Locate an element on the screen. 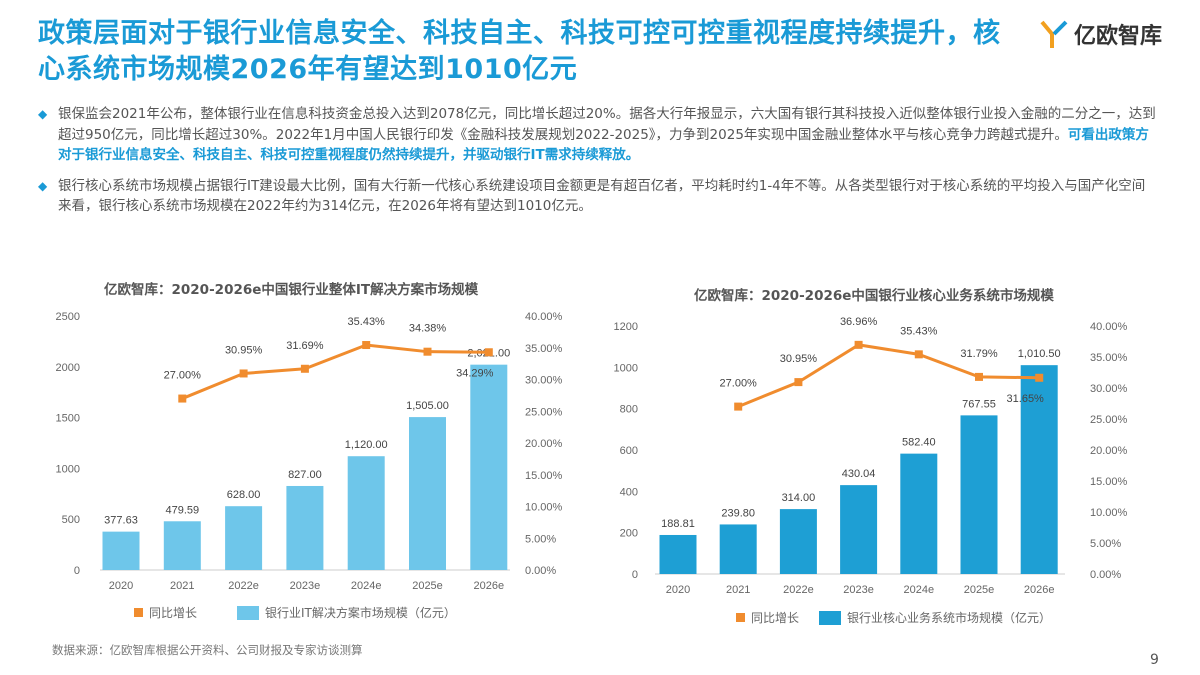 Image resolution: width=1200 pixels, height=675 pixels. bar-value-label: 479.59 is located at coordinates (182, 510).